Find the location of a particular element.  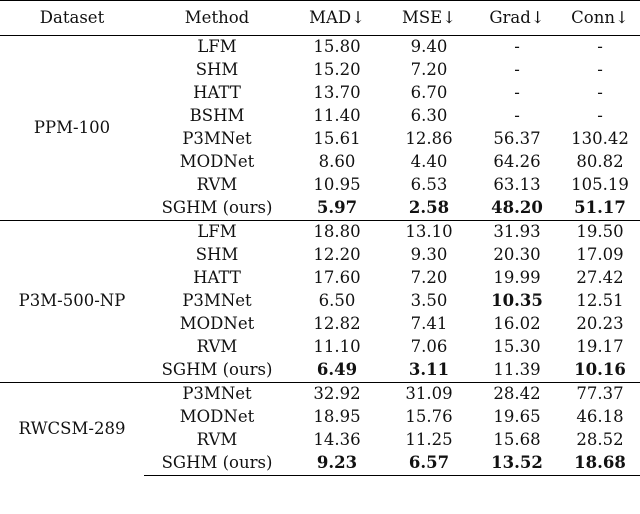

mad-cell: 12.20 is located at coordinates (337, 255).